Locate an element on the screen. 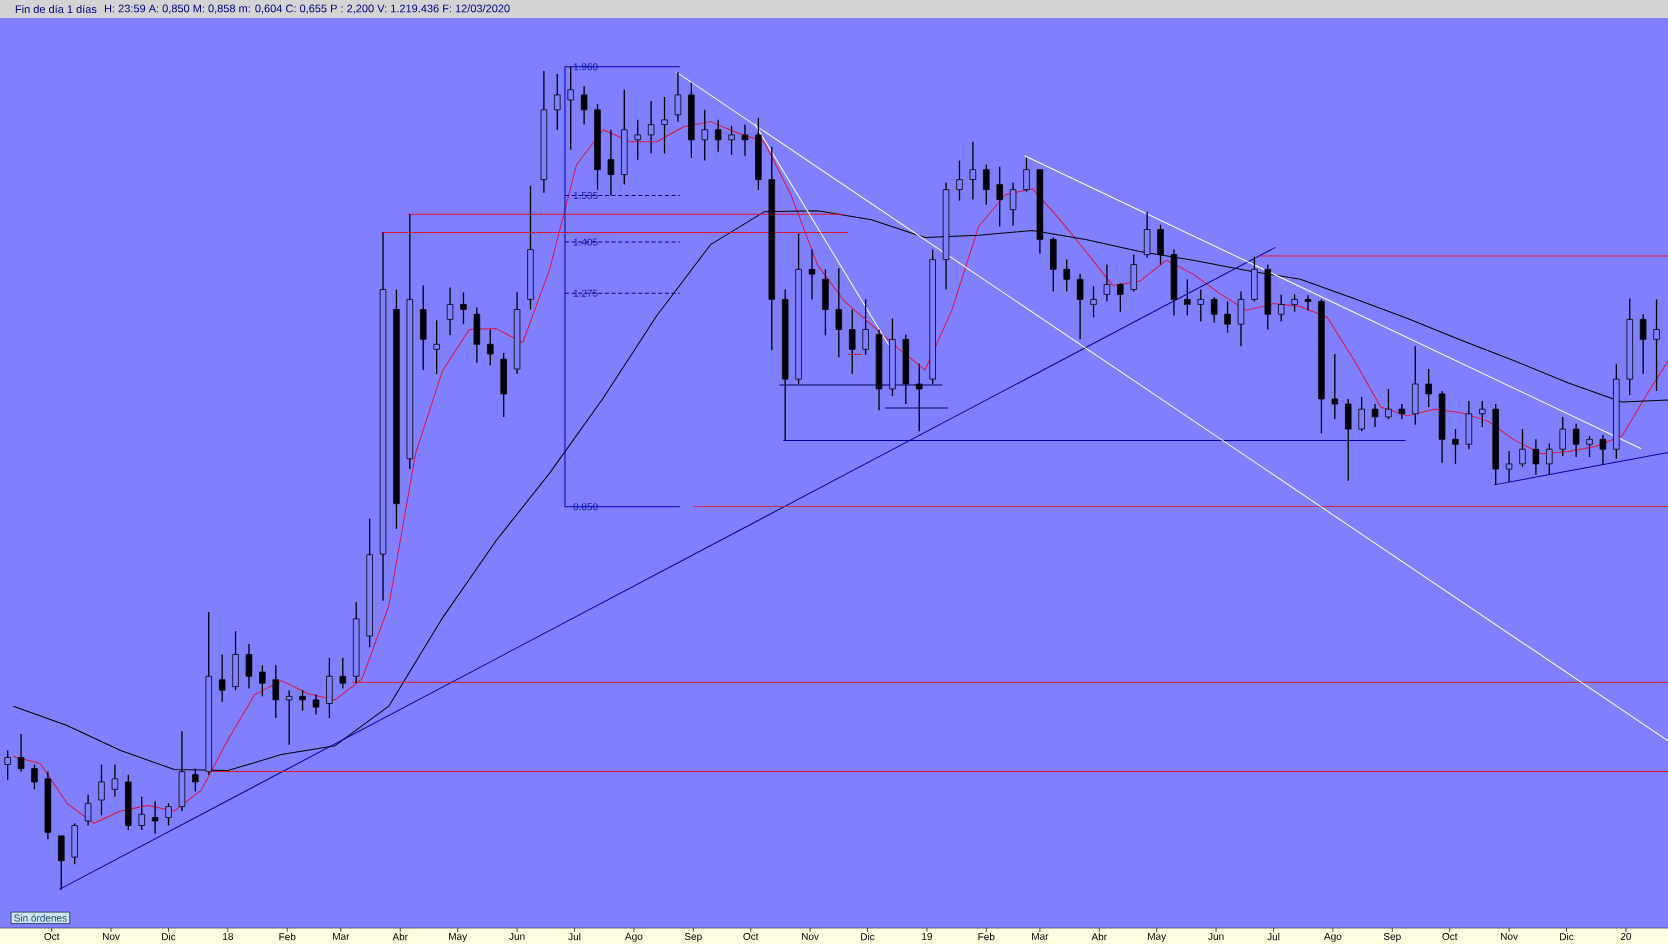 The width and height of the screenshot is (1668, 944). chart-subtitle: H: 23:59 A: 0,850 M: 0,858 m: 0,604 C: 0,655 P : 2,200 V: 1.219.436 F: 12/03/2020 is located at coordinates (307, 9).